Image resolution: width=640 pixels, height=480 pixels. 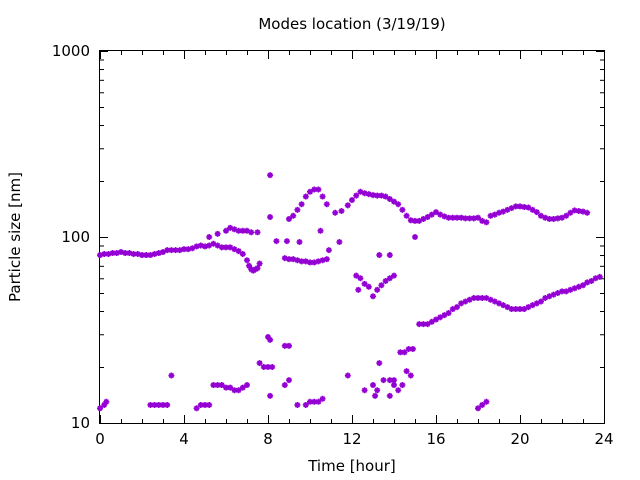 I want to click on x-tick-label: 4, so click(x=184, y=439).